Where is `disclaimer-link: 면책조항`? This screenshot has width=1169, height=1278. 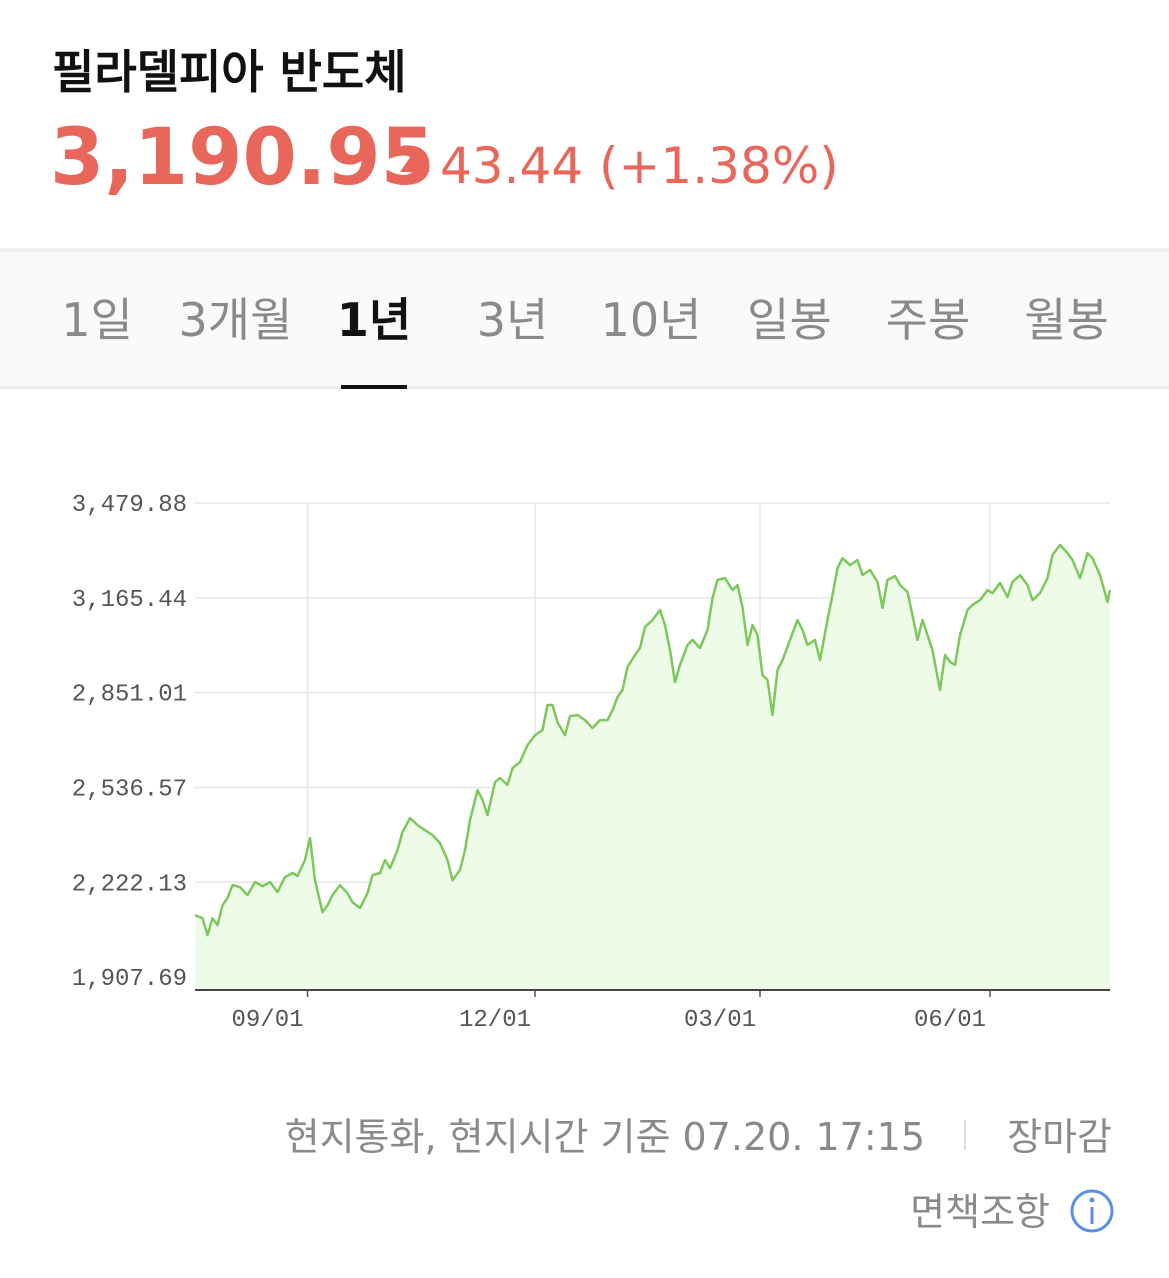
disclaimer-link: 면책조항 is located at coordinates (980, 1212).